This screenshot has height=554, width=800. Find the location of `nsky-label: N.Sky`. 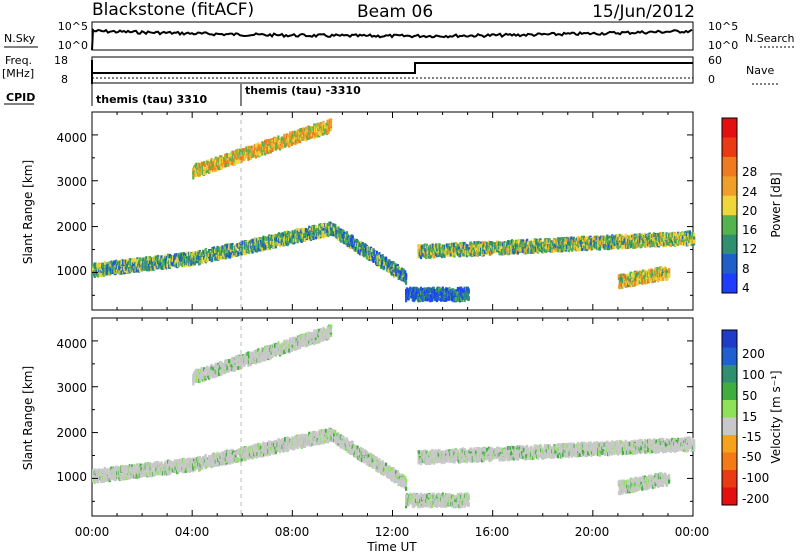

nsky-label: N.Sky is located at coordinates (20, 38).